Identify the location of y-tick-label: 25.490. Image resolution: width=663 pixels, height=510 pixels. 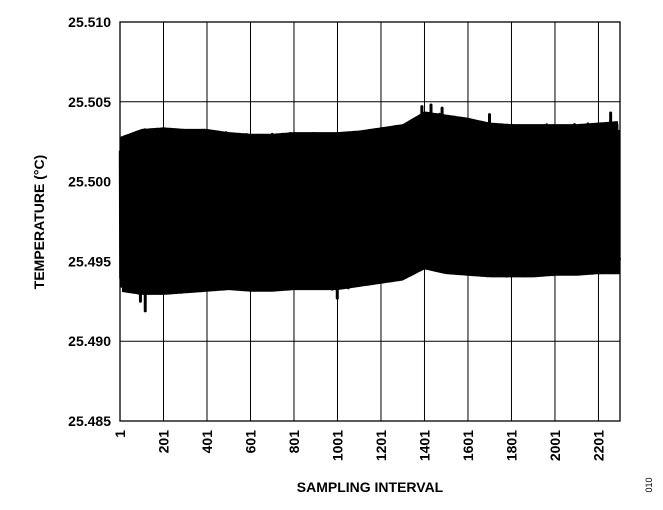
(89, 341).